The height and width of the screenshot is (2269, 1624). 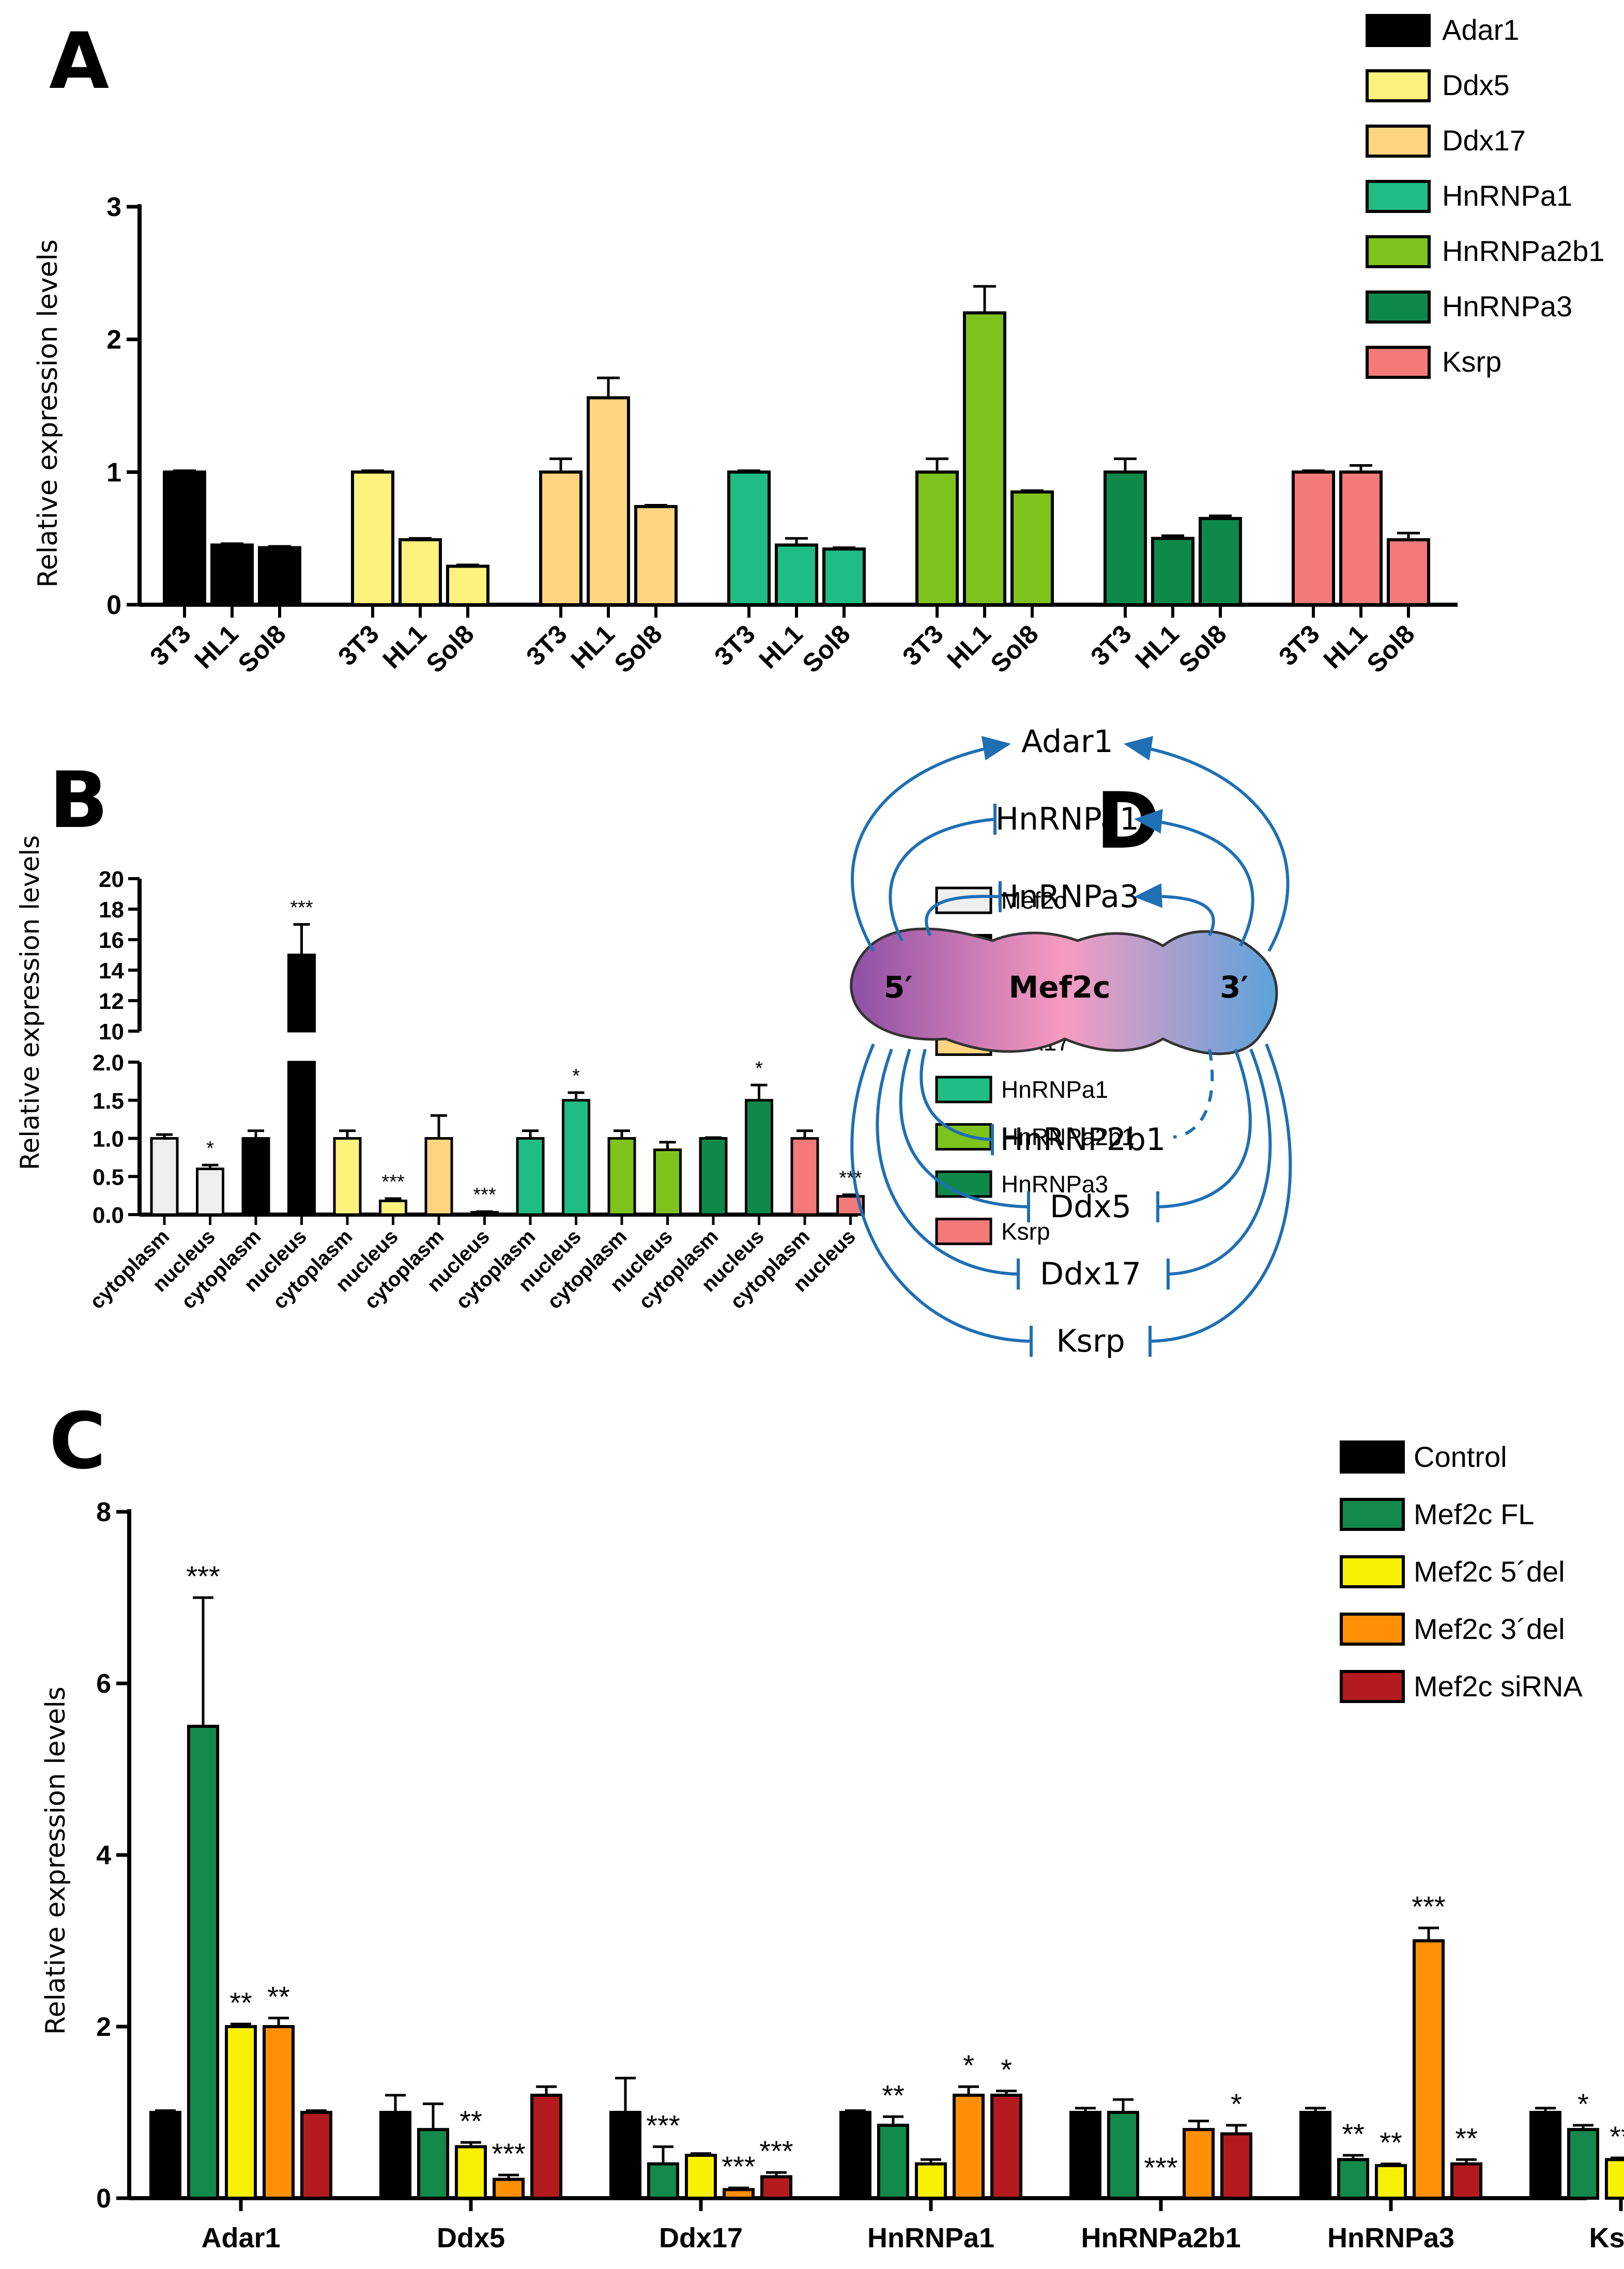 What do you see at coordinates (77, 1442) in the screenshot?
I see `panel-label-c: C` at bounding box center [77, 1442].